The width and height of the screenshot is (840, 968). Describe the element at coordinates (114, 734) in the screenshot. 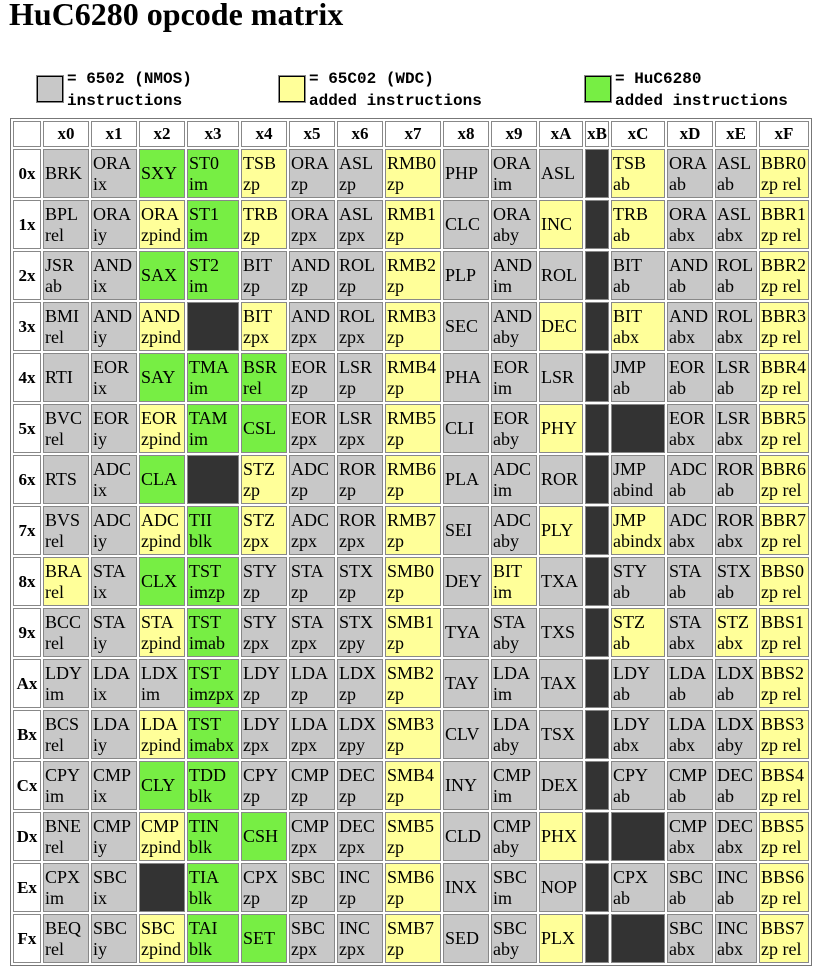

I see `opcode-cell: LDA iy` at that location.